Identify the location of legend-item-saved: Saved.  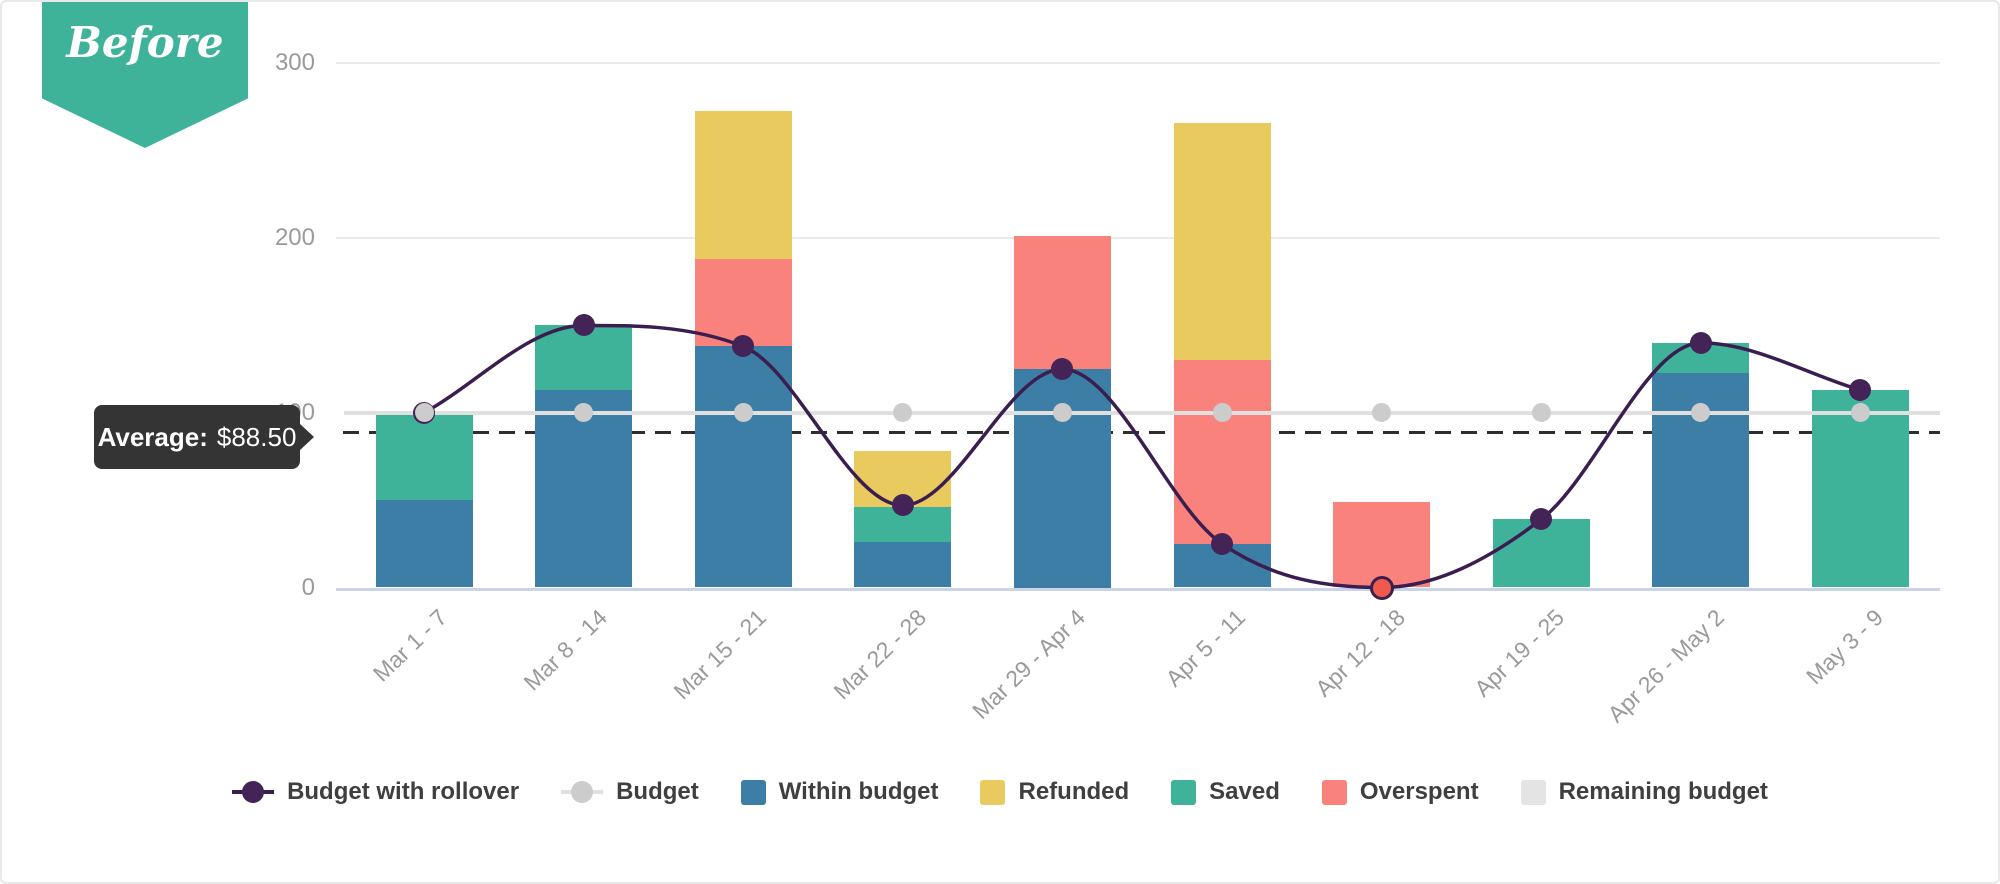
(1225, 792).